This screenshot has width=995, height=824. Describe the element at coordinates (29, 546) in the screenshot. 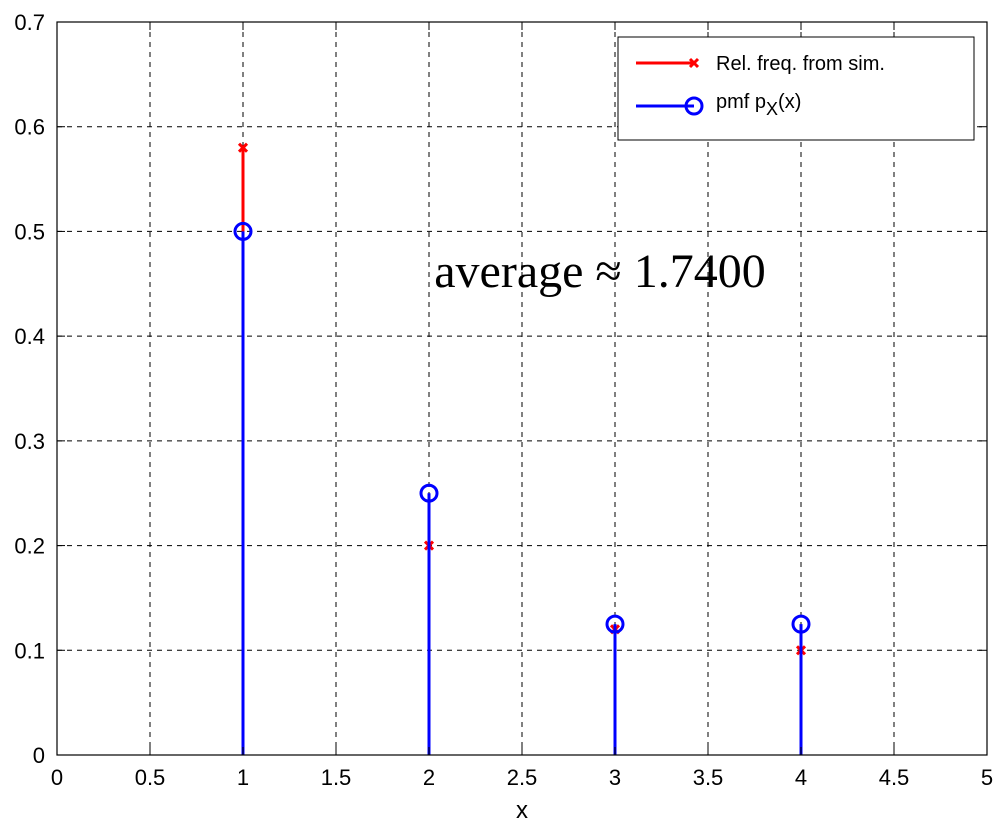

I see `y-tick-label: 0.2` at that location.